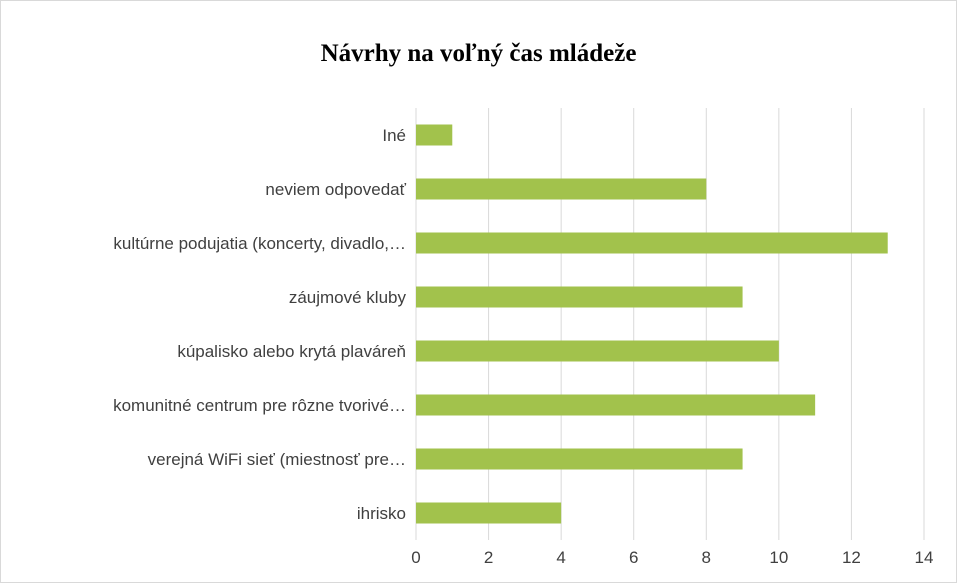 This screenshot has width=957, height=583. What do you see at coordinates (924, 557) in the screenshot?
I see `x-tick-label: 14` at bounding box center [924, 557].